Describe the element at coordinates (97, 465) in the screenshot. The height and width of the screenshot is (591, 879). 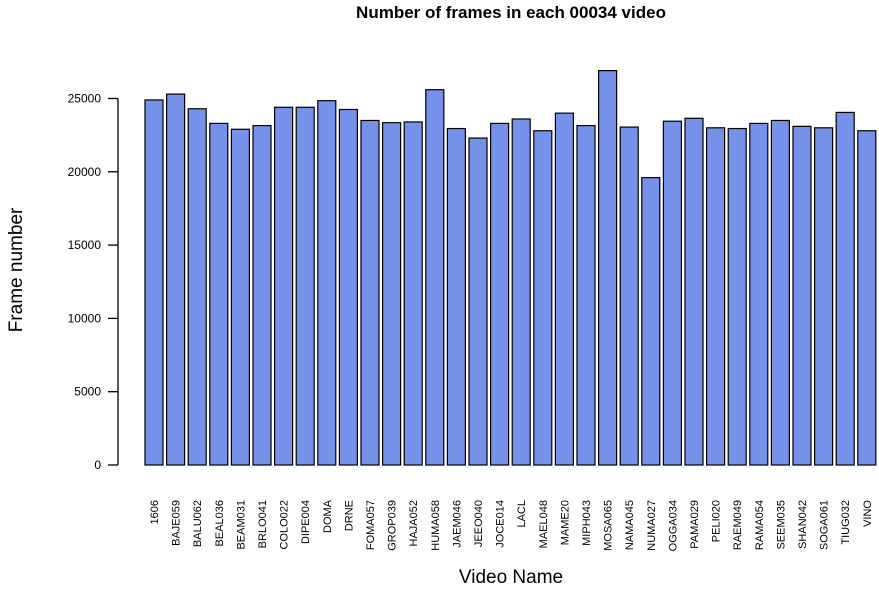
I see `y-tick-label: 0` at that location.